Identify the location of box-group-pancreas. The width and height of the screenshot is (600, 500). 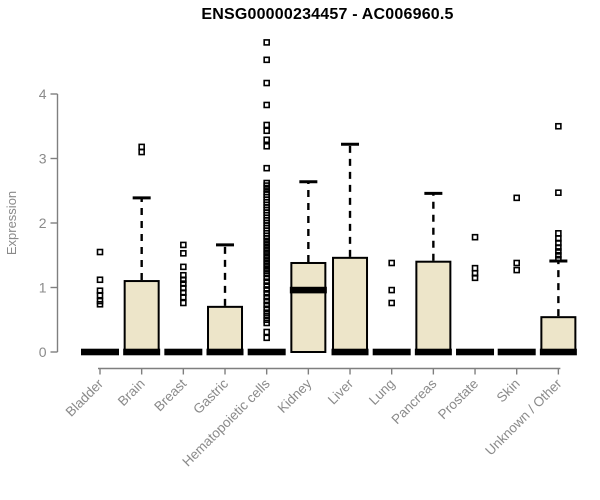
(433, 273).